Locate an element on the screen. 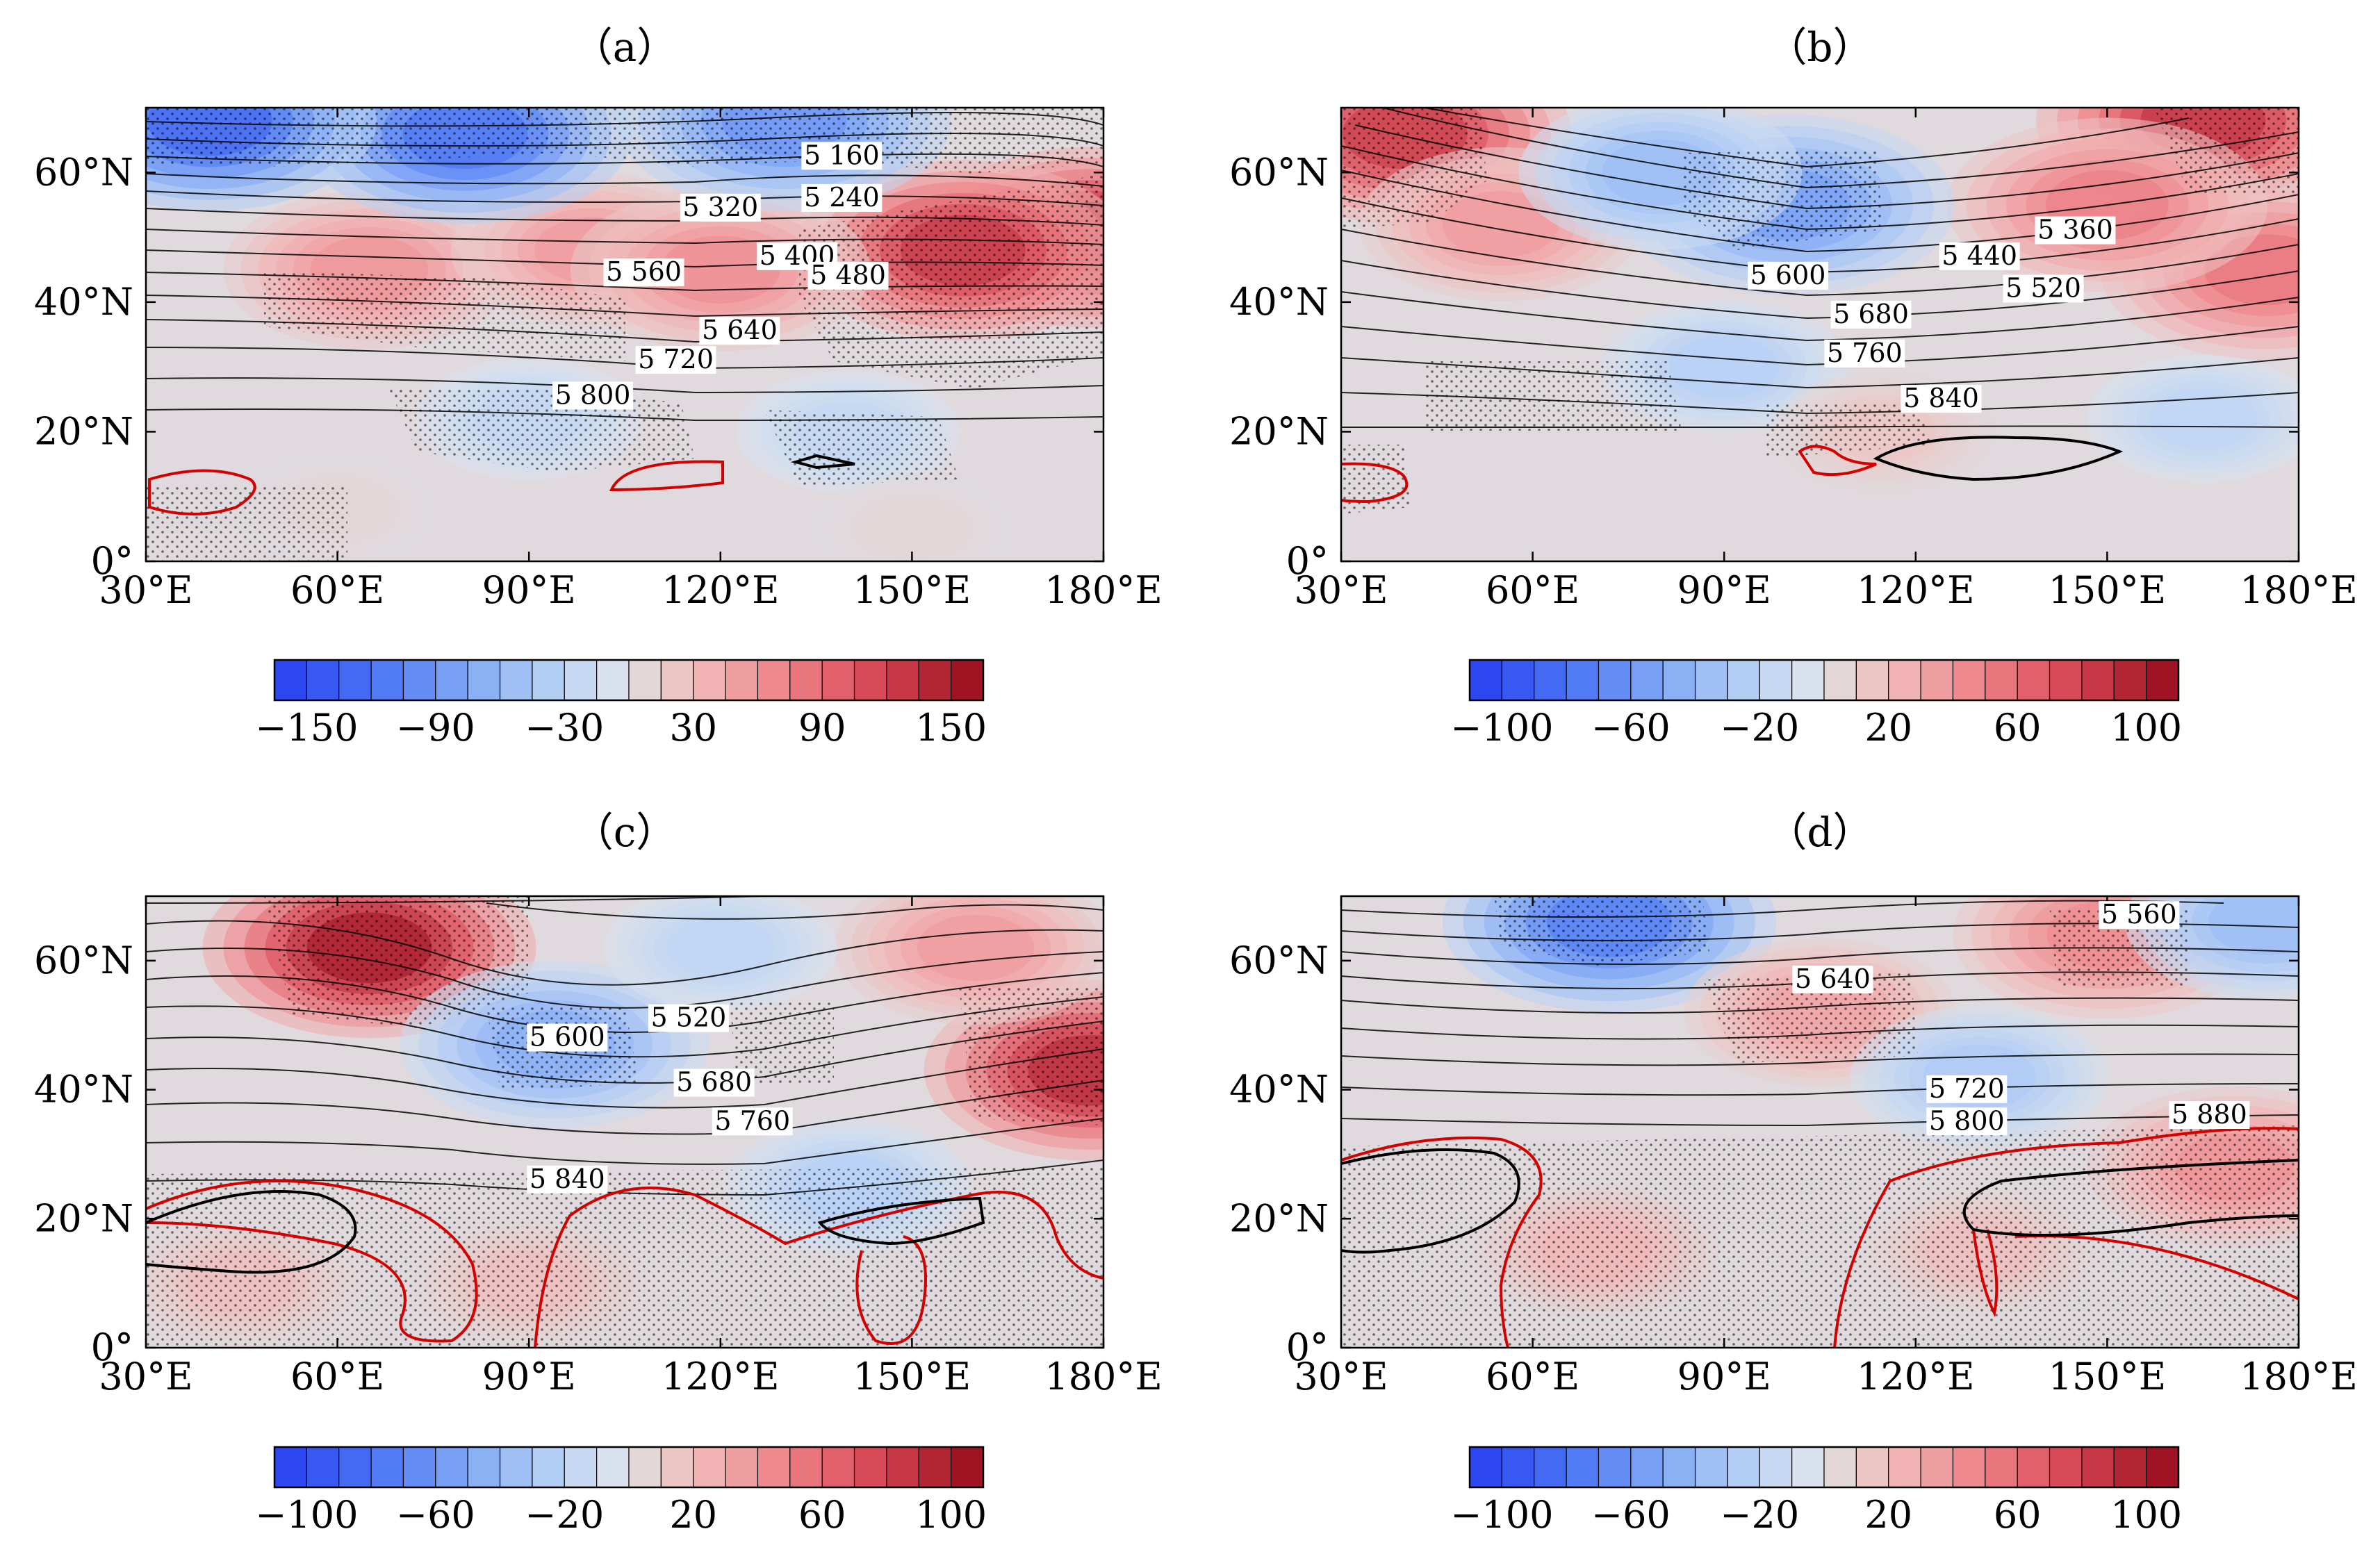 The image size is (2380, 1545). contour-label: 5 880 is located at coordinates (2209, 1114).